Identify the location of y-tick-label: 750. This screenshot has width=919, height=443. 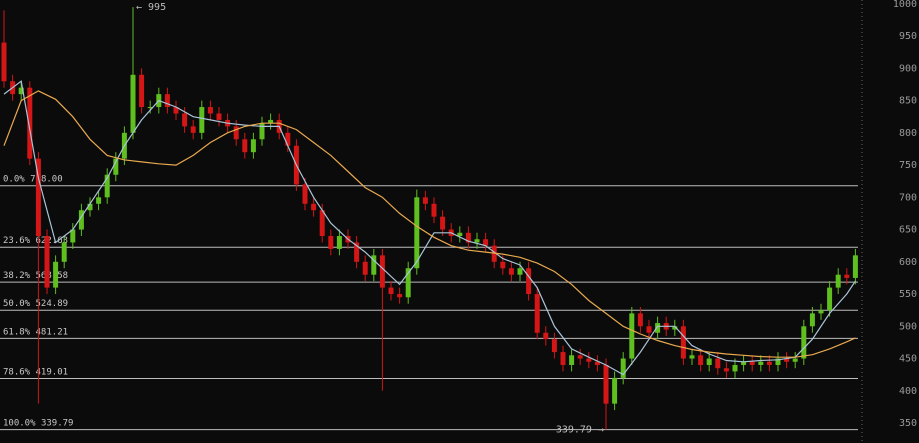
(908, 165).